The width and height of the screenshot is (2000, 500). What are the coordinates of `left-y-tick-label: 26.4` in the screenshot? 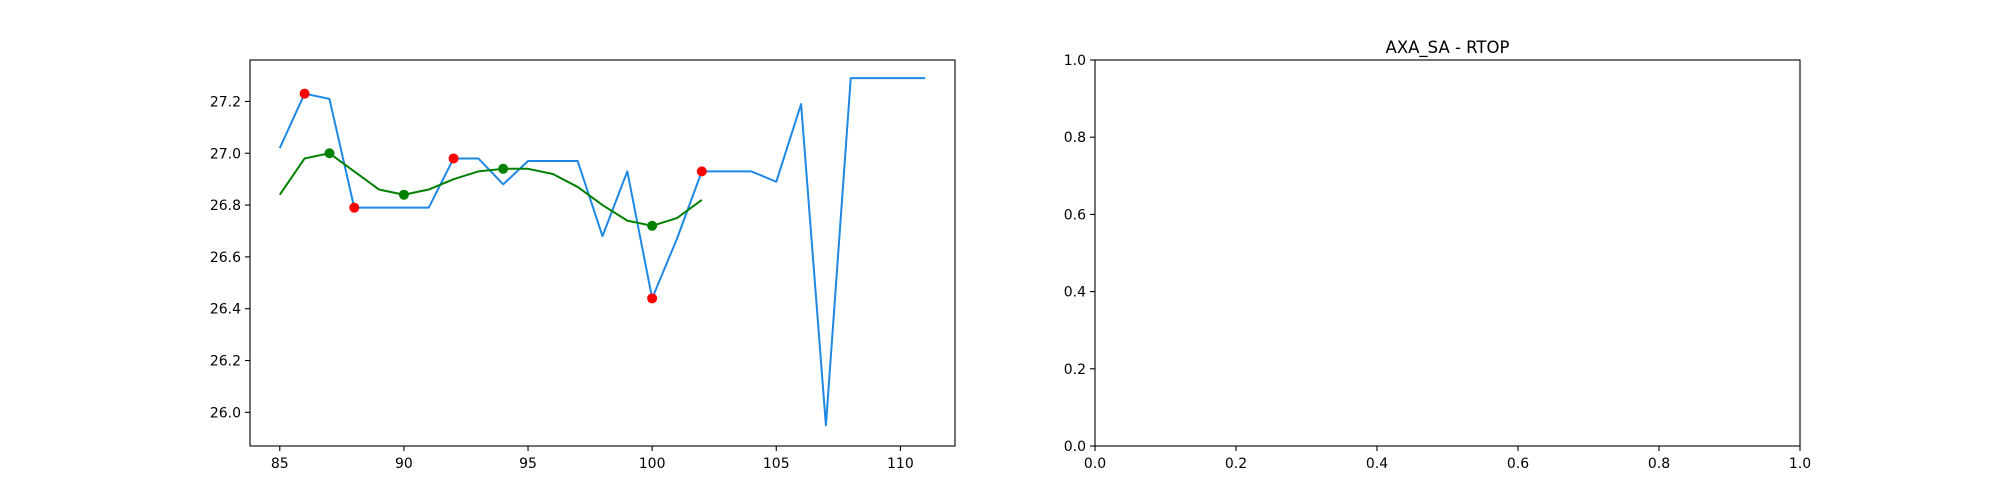 It's located at (225, 310).